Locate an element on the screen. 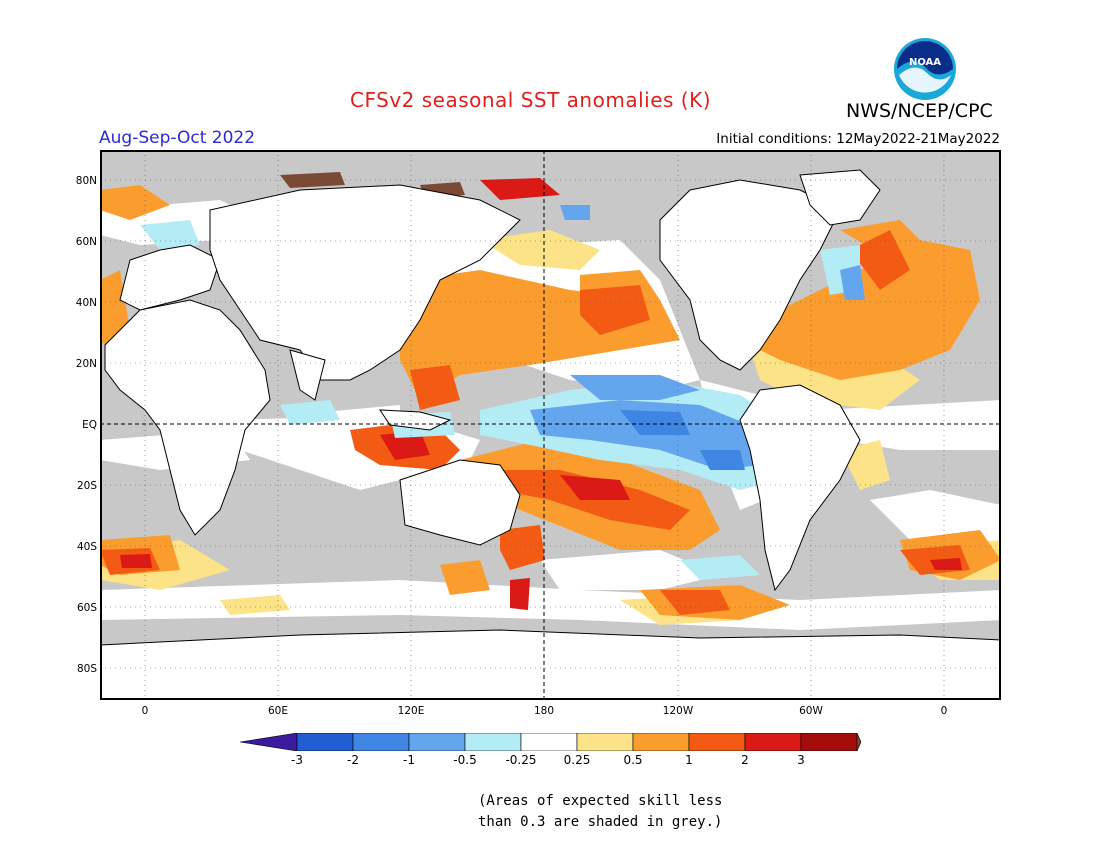 Image resolution: width=1100 pixels, height=850 pixels. colorbar-label: 1 is located at coordinates (689, 760).